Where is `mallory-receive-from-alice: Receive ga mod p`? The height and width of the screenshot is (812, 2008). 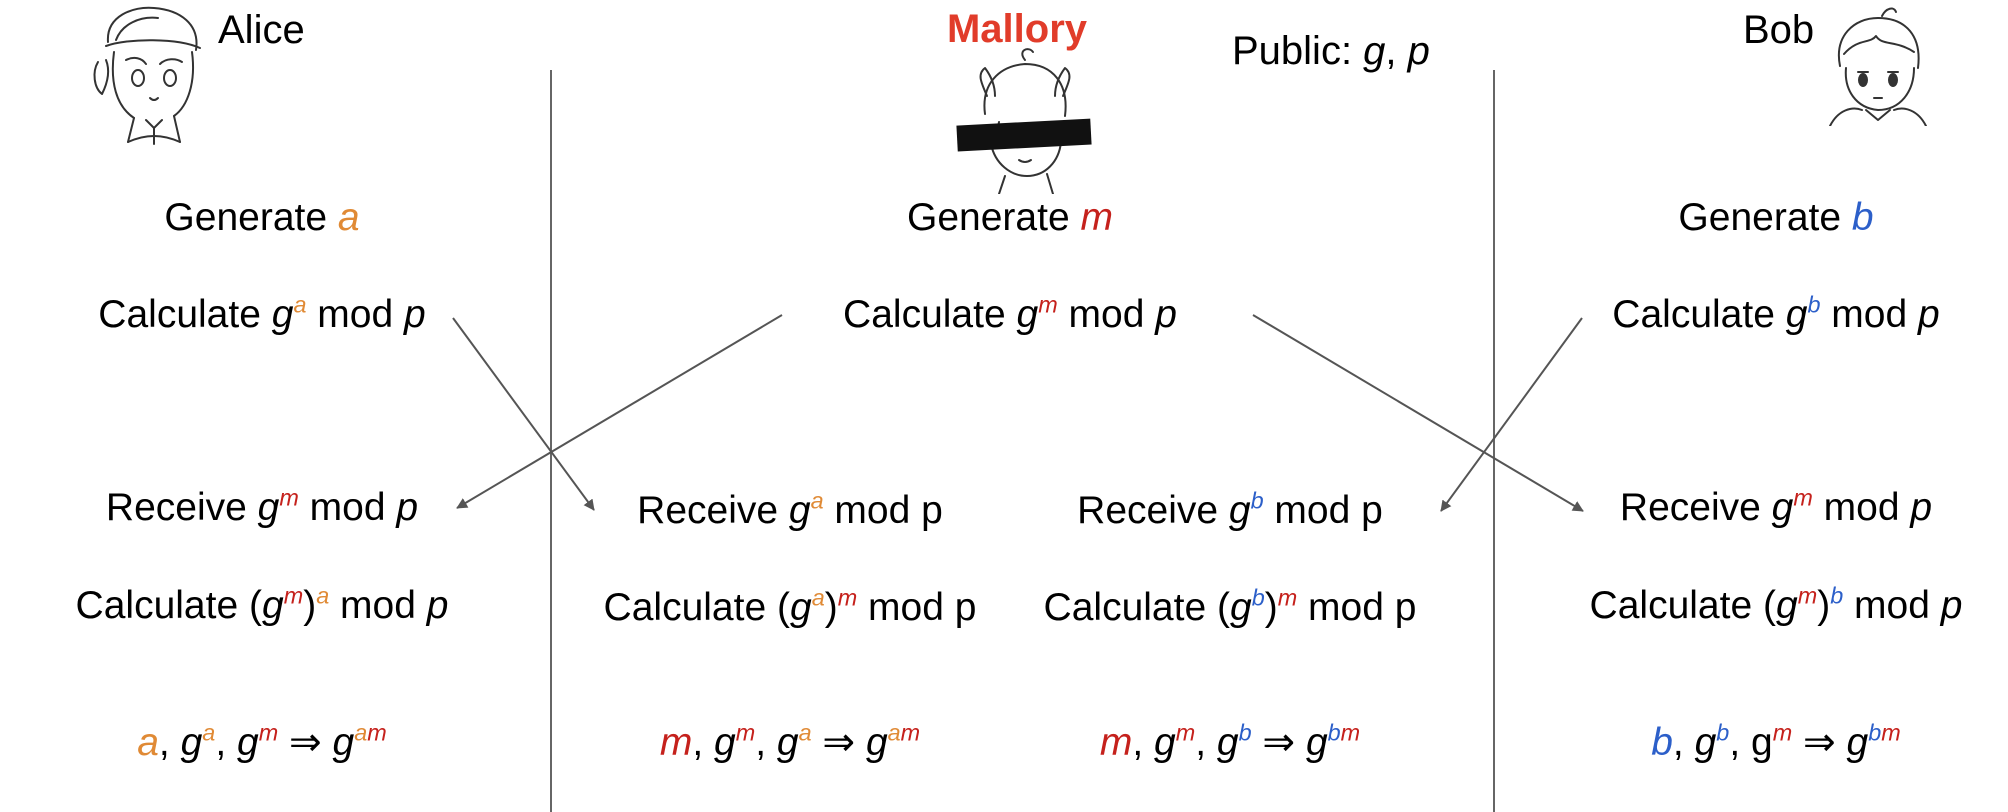 mallory-receive-from-alice: Receive ga mod p is located at coordinates (790, 509).